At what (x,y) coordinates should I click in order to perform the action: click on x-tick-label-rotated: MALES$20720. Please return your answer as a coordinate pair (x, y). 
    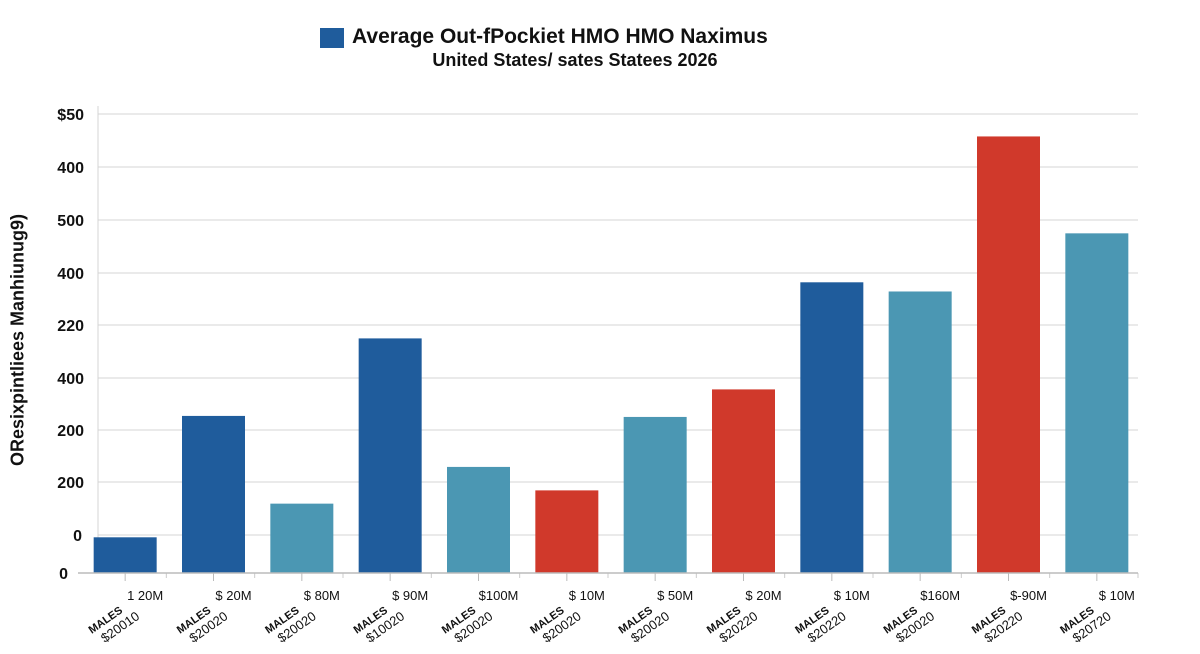
    Looking at the image, I should click on (1086, 625).